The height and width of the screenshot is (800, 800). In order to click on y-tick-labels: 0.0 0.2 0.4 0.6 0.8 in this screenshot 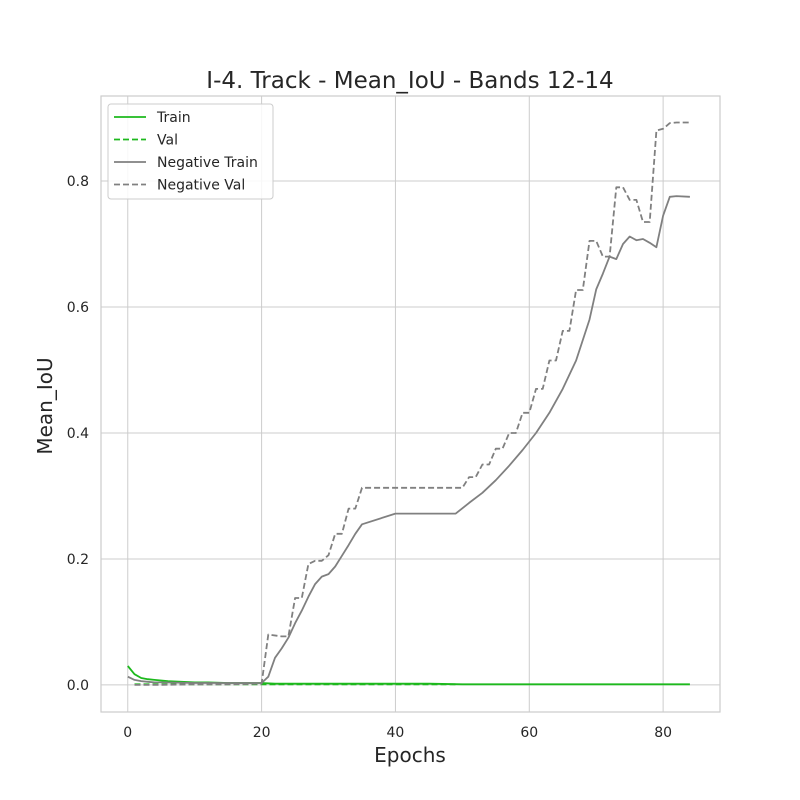, I will do `click(78, 434)`.